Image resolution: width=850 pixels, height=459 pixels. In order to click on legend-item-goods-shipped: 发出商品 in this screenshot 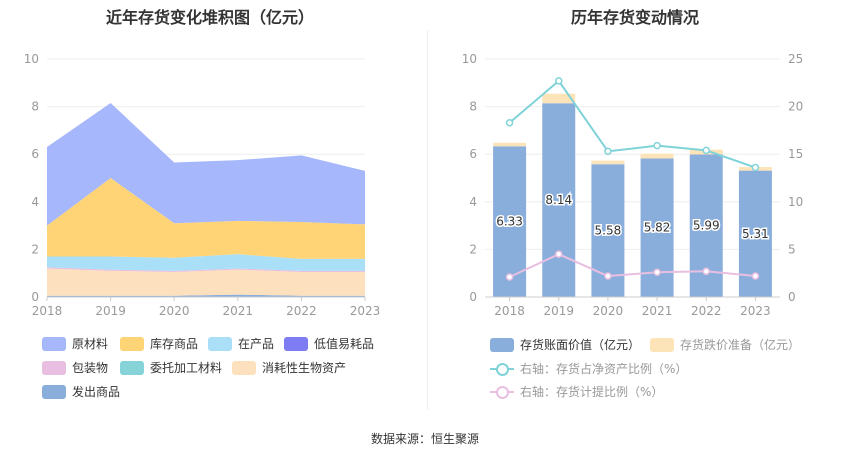, I will do `click(81, 391)`.